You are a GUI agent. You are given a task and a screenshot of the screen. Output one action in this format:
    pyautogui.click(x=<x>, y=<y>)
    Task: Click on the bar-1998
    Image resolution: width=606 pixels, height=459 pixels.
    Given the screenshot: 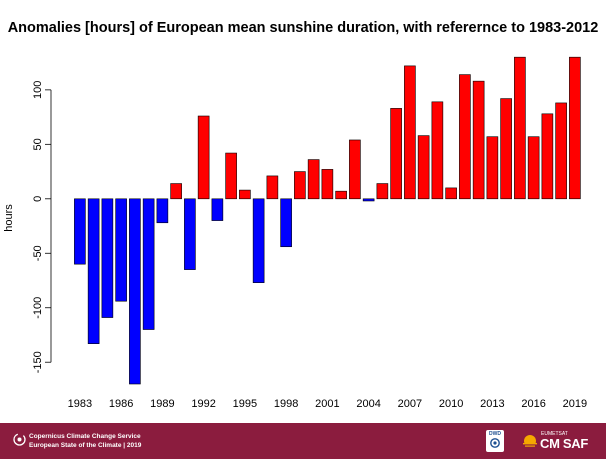 What is the action you would take?
    pyautogui.click(x=286, y=223)
    